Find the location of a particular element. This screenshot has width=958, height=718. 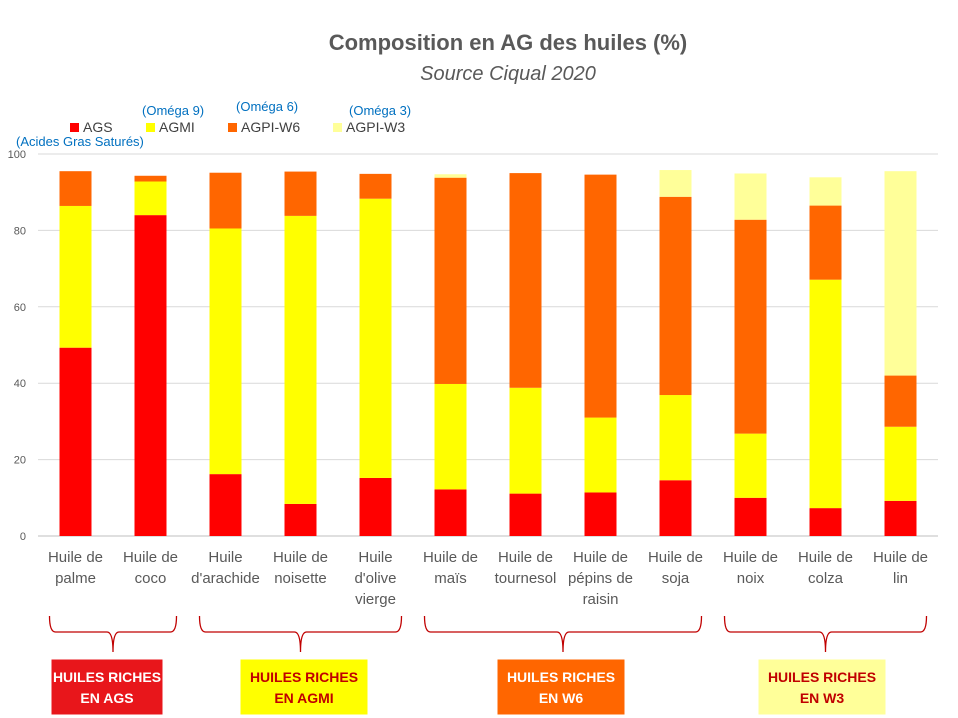

x-category-label: lin is located at coordinates (900, 578).